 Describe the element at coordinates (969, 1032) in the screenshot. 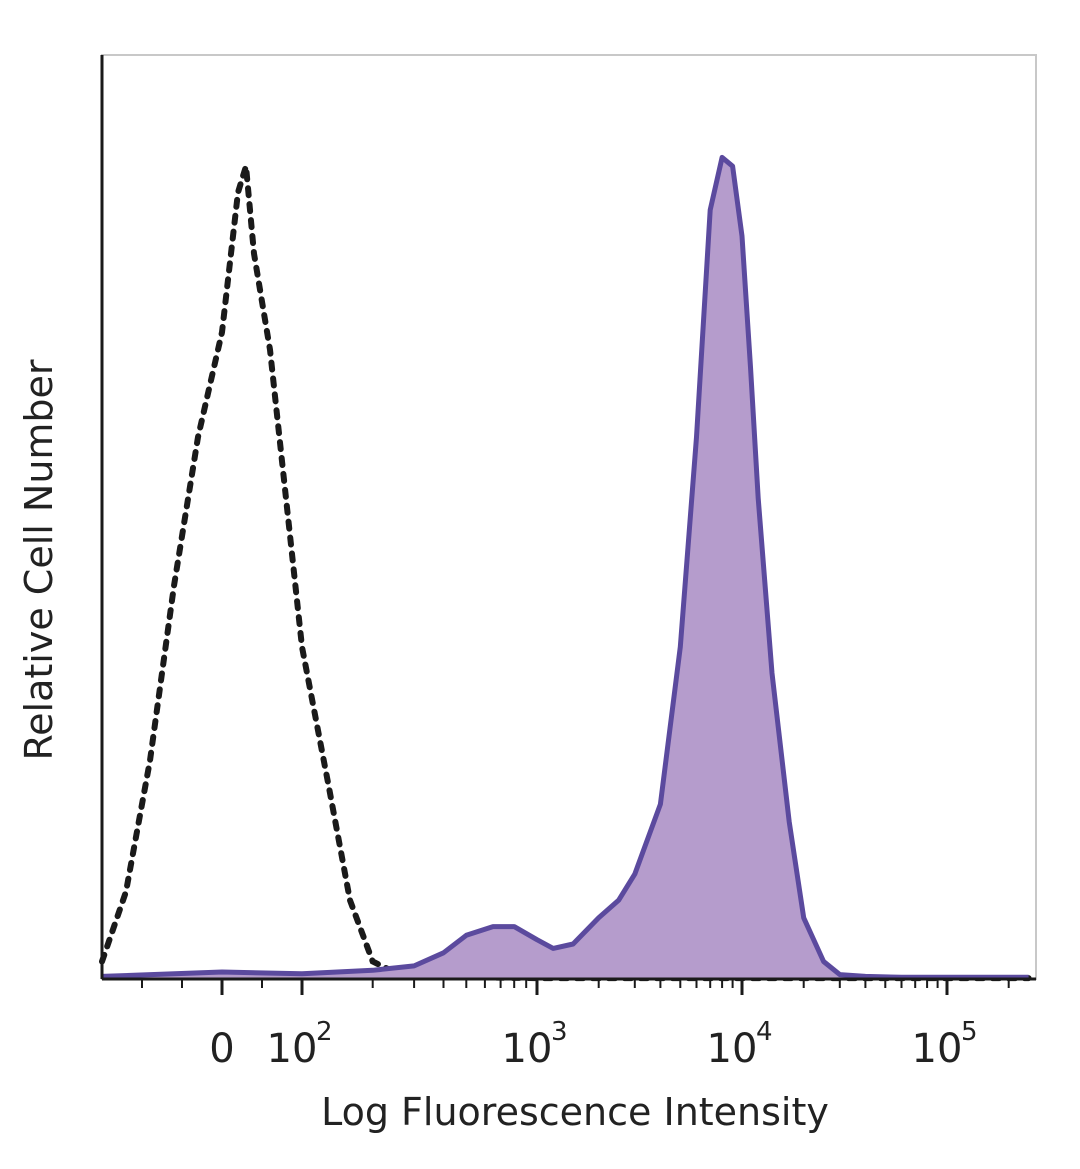

I see `x-tick-exponent: 5` at that location.